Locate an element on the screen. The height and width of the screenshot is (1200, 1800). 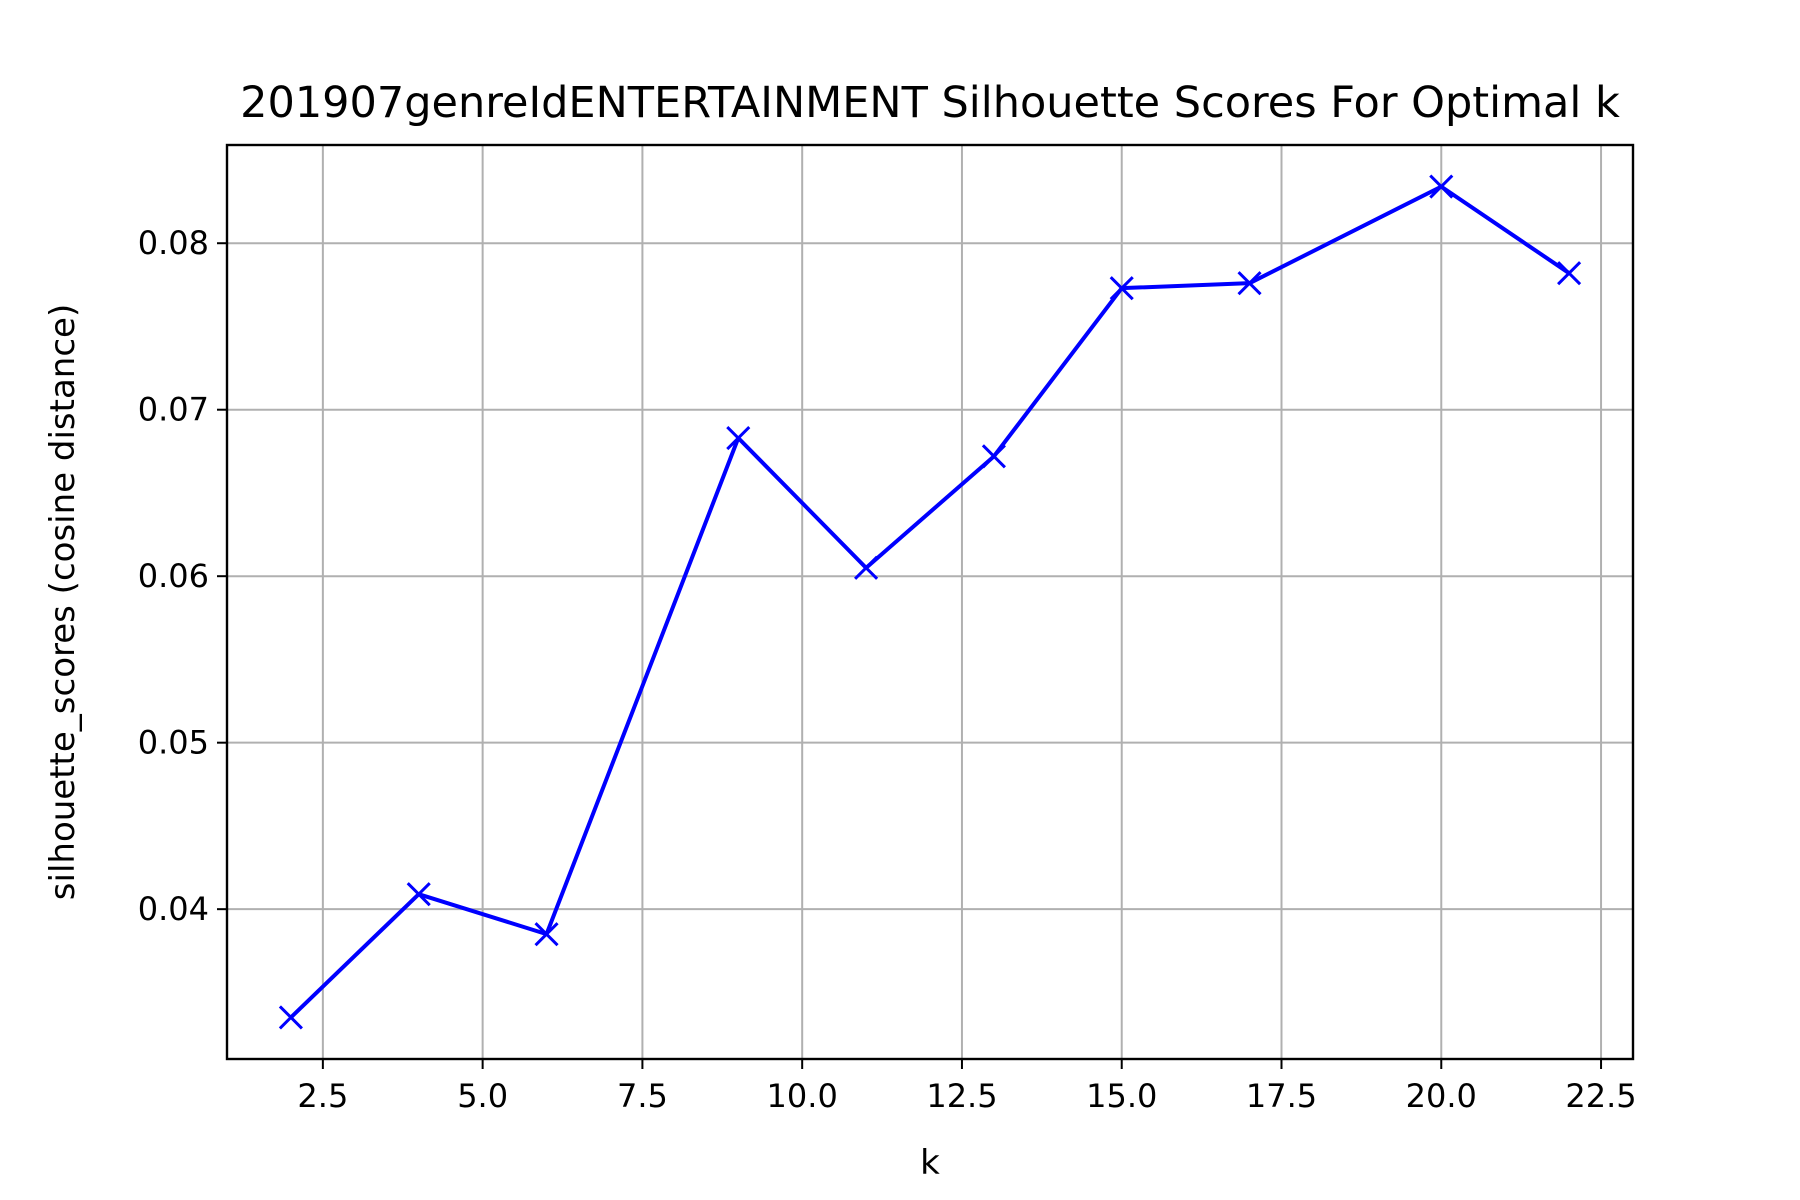
y-tick-label: 0.05 is located at coordinates (173, 743).